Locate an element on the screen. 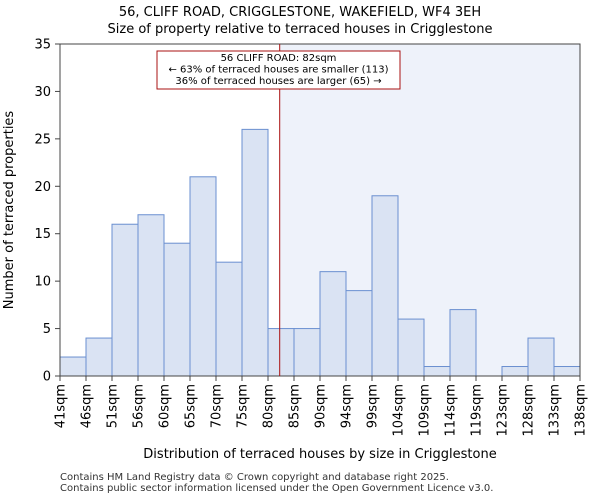 Image resolution: width=600 pixels, height=500 pixels. annotation-line-1: 56 CLIFF ROAD: 82sqm is located at coordinates (279, 58).